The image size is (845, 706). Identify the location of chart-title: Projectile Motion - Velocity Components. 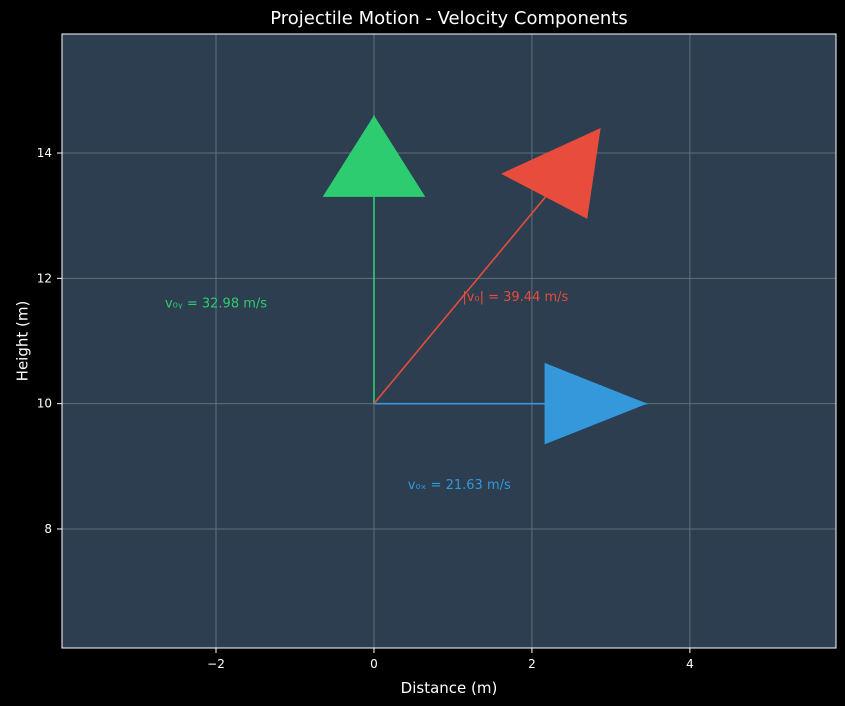
(449, 18).